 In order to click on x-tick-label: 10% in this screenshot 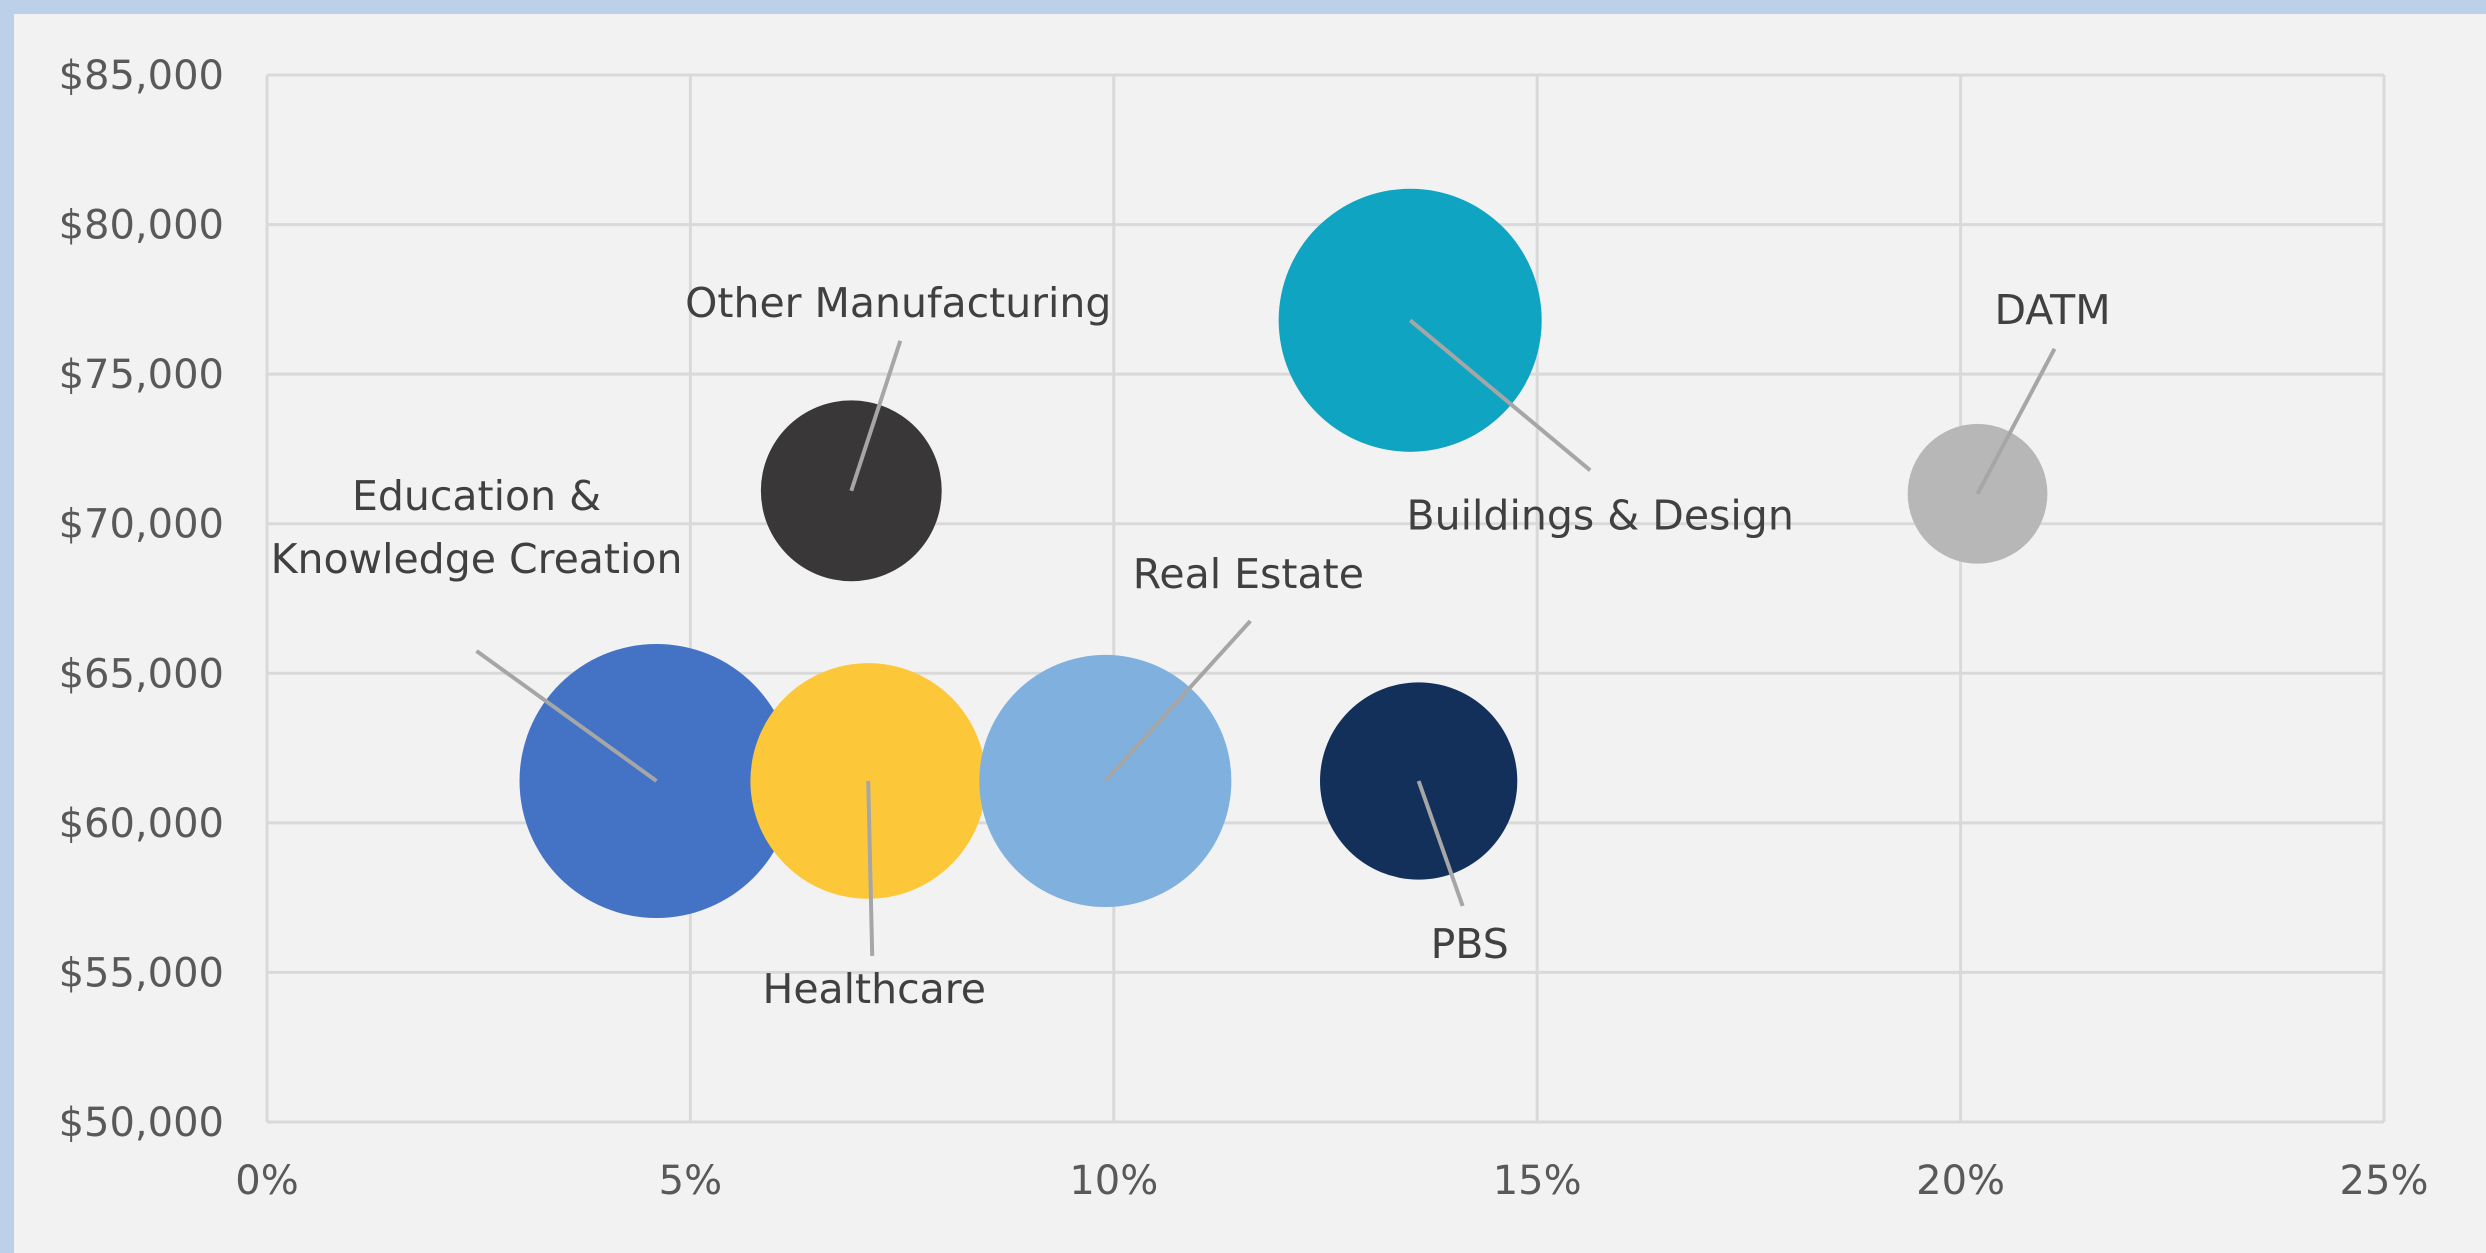, I will do `click(1113, 1181)`.